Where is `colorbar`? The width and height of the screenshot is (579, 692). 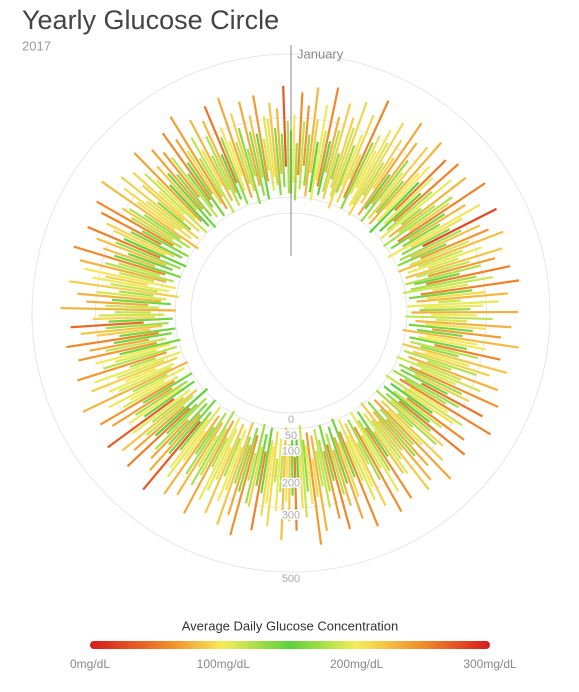
colorbar is located at coordinates (290, 645).